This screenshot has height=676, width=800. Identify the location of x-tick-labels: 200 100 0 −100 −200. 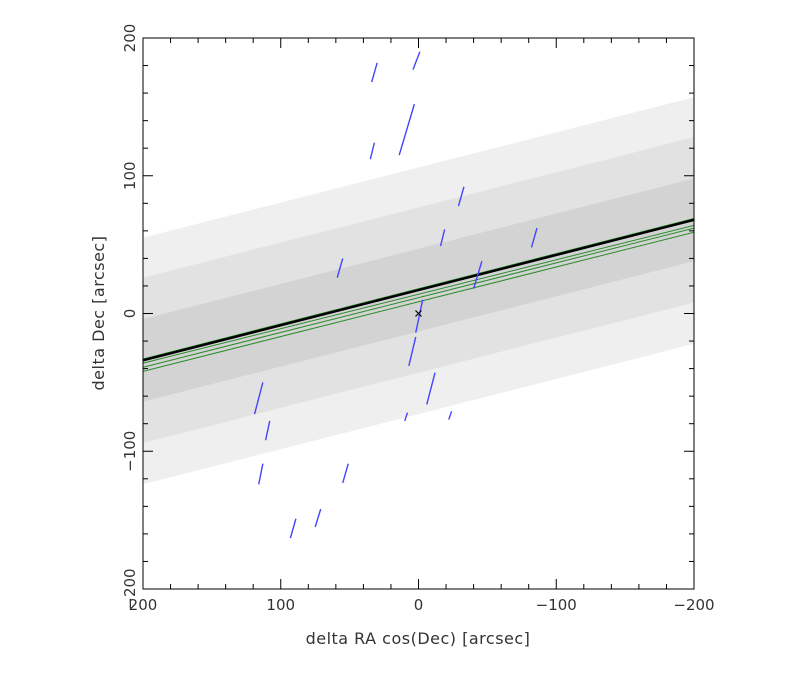
(422, 605).